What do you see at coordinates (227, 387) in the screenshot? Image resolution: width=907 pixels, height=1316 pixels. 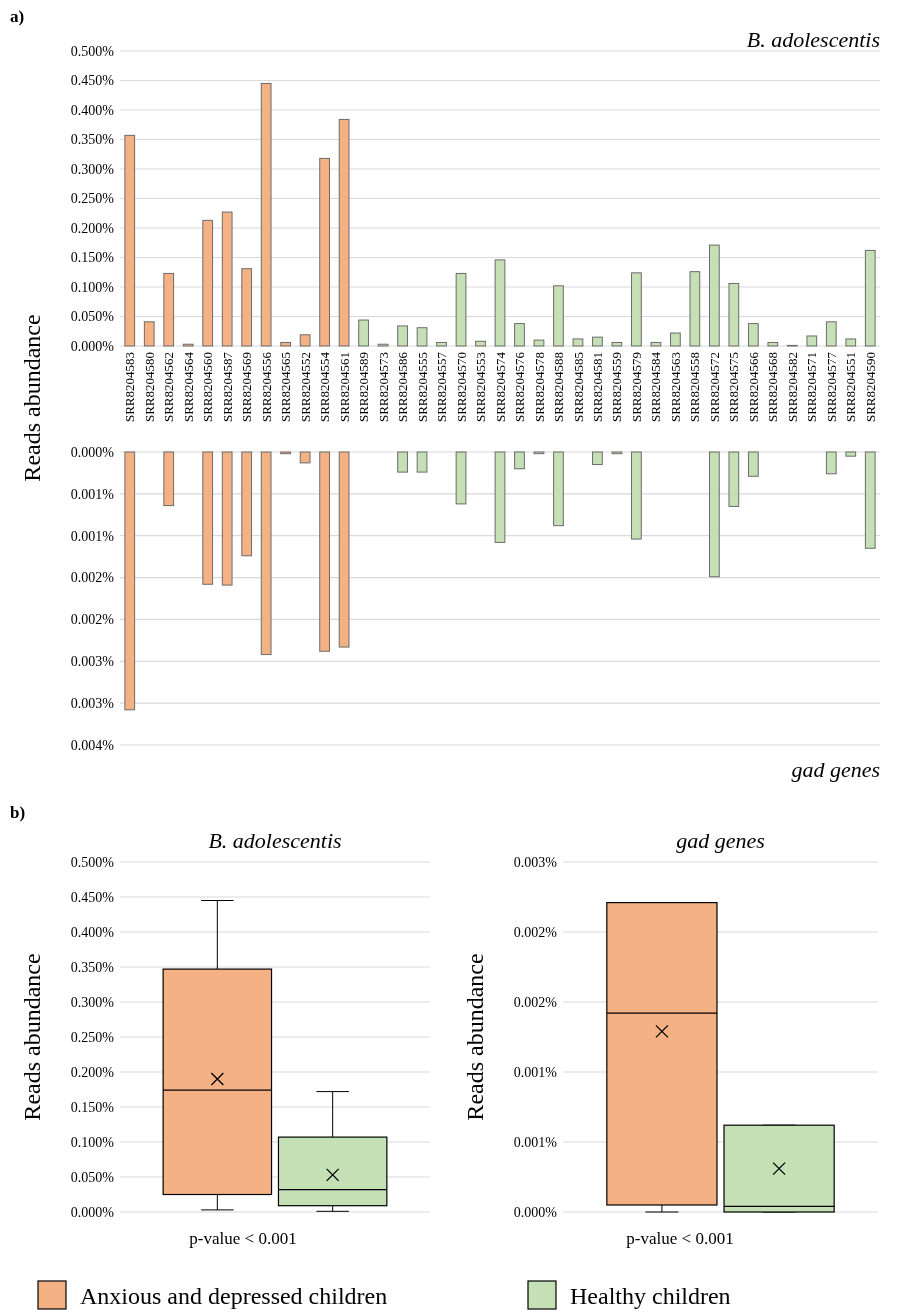 I see `x-tick-label: SRR8204587` at bounding box center [227, 387].